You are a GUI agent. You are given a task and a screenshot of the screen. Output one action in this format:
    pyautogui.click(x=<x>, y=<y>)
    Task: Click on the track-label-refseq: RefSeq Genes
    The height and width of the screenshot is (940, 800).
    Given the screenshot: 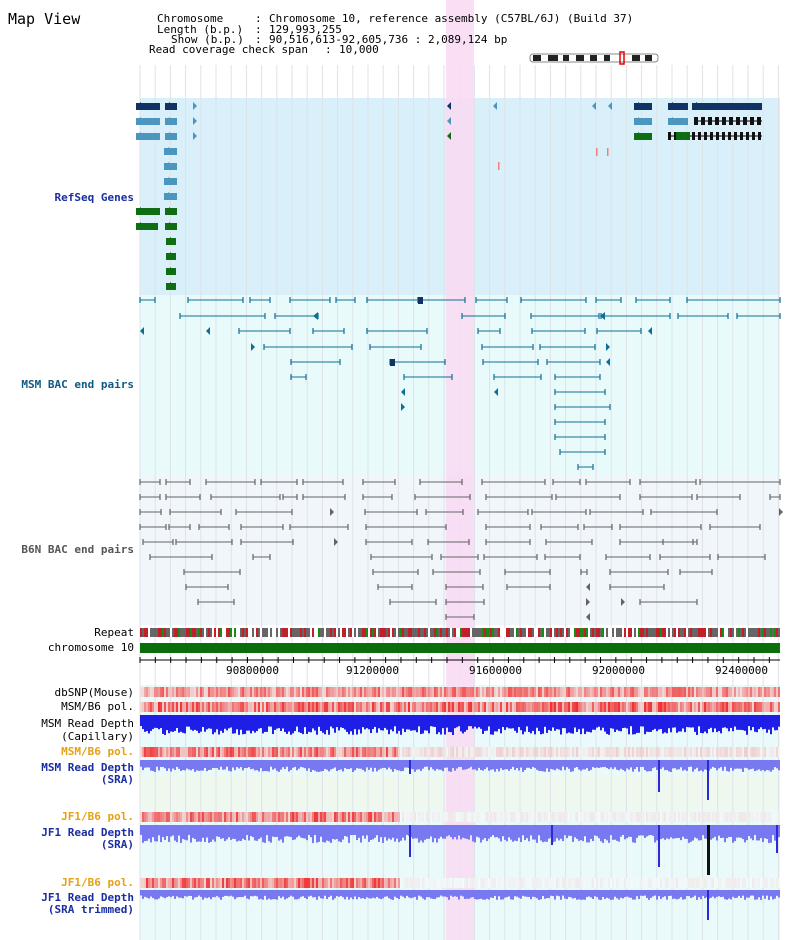 What is the action you would take?
    pyautogui.click(x=94, y=197)
    